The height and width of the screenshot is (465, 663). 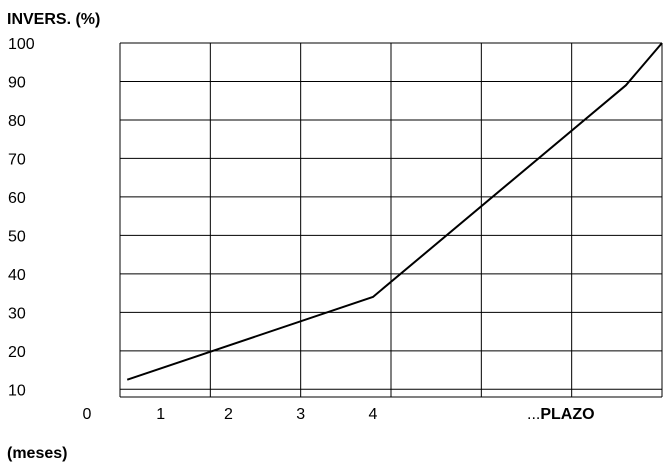 What do you see at coordinates (17, 313) in the screenshot?
I see `y-tick-label: 30` at bounding box center [17, 313].